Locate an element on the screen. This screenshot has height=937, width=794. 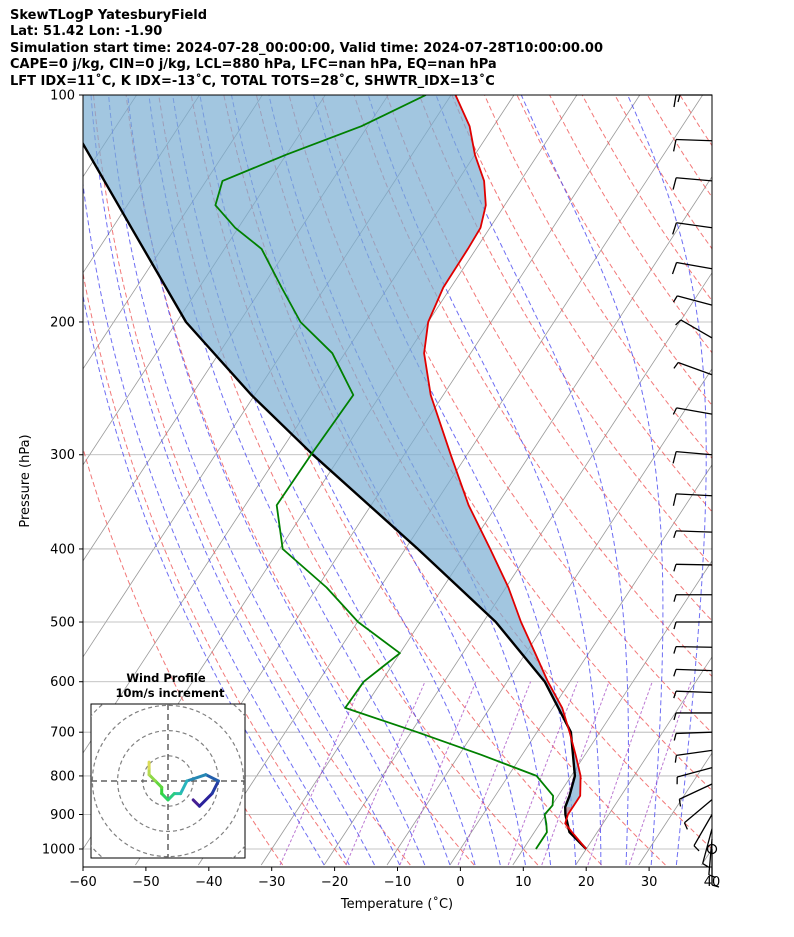
x-tick-label: −10 is located at coordinates (397, 882).